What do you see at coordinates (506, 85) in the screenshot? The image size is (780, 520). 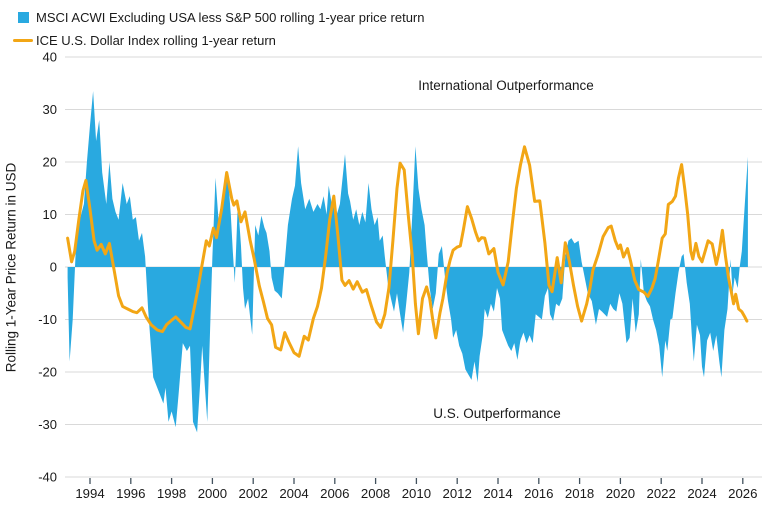 I see `annotation-international-outperformance: International Outperformance` at bounding box center [506, 85].